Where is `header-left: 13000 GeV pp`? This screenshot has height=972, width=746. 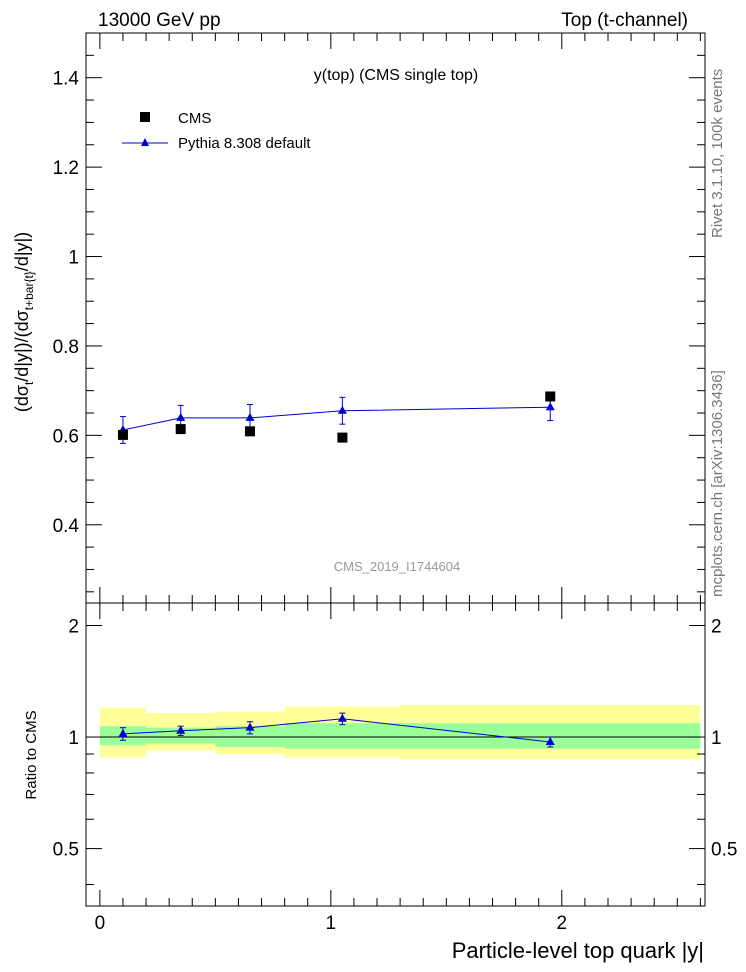
header-left: 13000 GeV pp is located at coordinates (159, 20).